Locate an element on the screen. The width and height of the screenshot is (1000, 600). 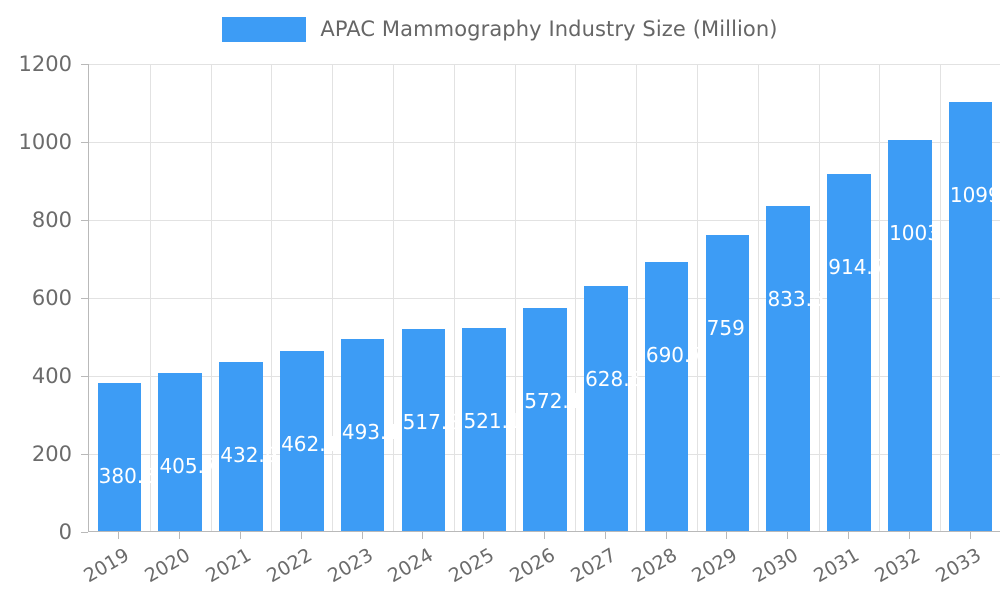
chart-legend: APAC Mammography Industry Size (Million) is located at coordinates (500, 29).